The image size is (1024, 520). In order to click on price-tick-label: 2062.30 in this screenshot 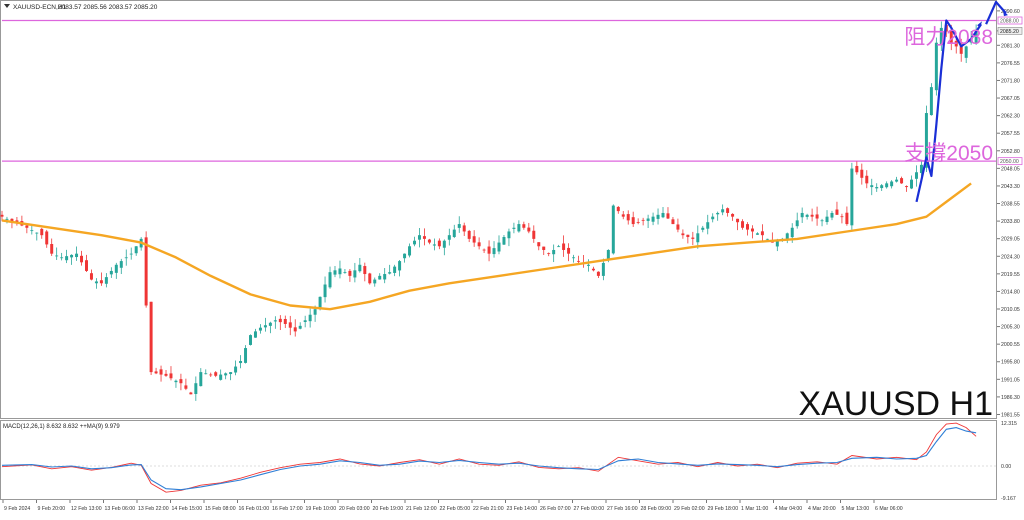, I will do `click(1010, 117)`.